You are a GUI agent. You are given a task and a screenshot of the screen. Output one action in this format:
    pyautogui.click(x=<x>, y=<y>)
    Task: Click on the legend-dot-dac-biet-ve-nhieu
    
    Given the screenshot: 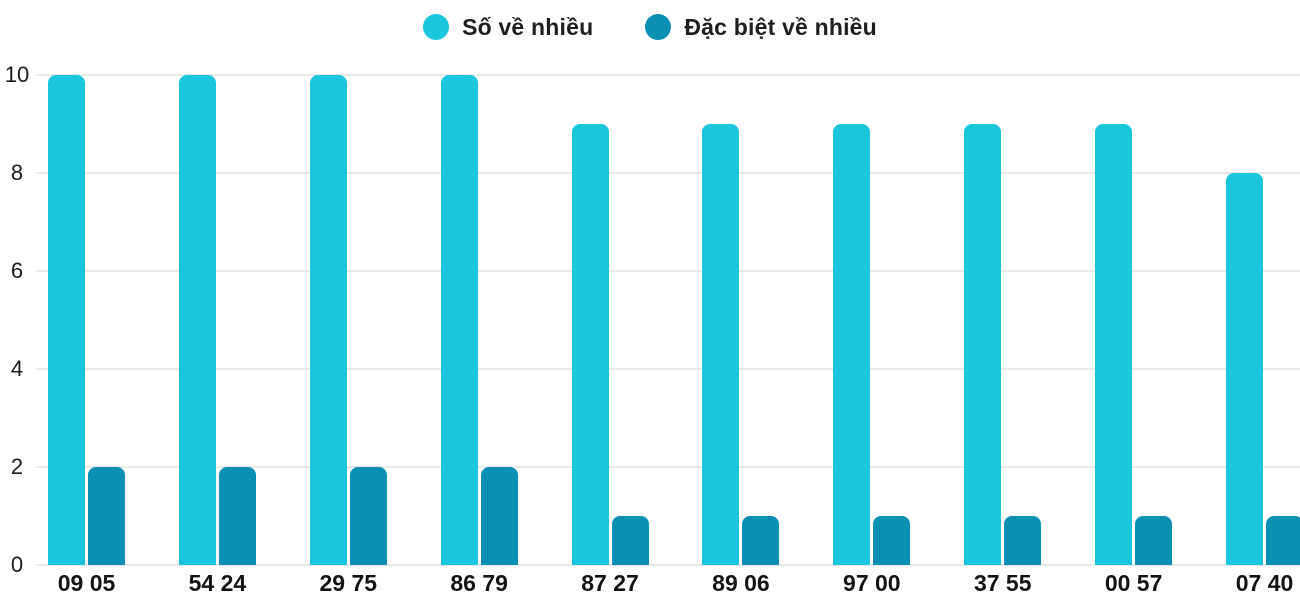 What is the action you would take?
    pyautogui.click(x=658, y=27)
    